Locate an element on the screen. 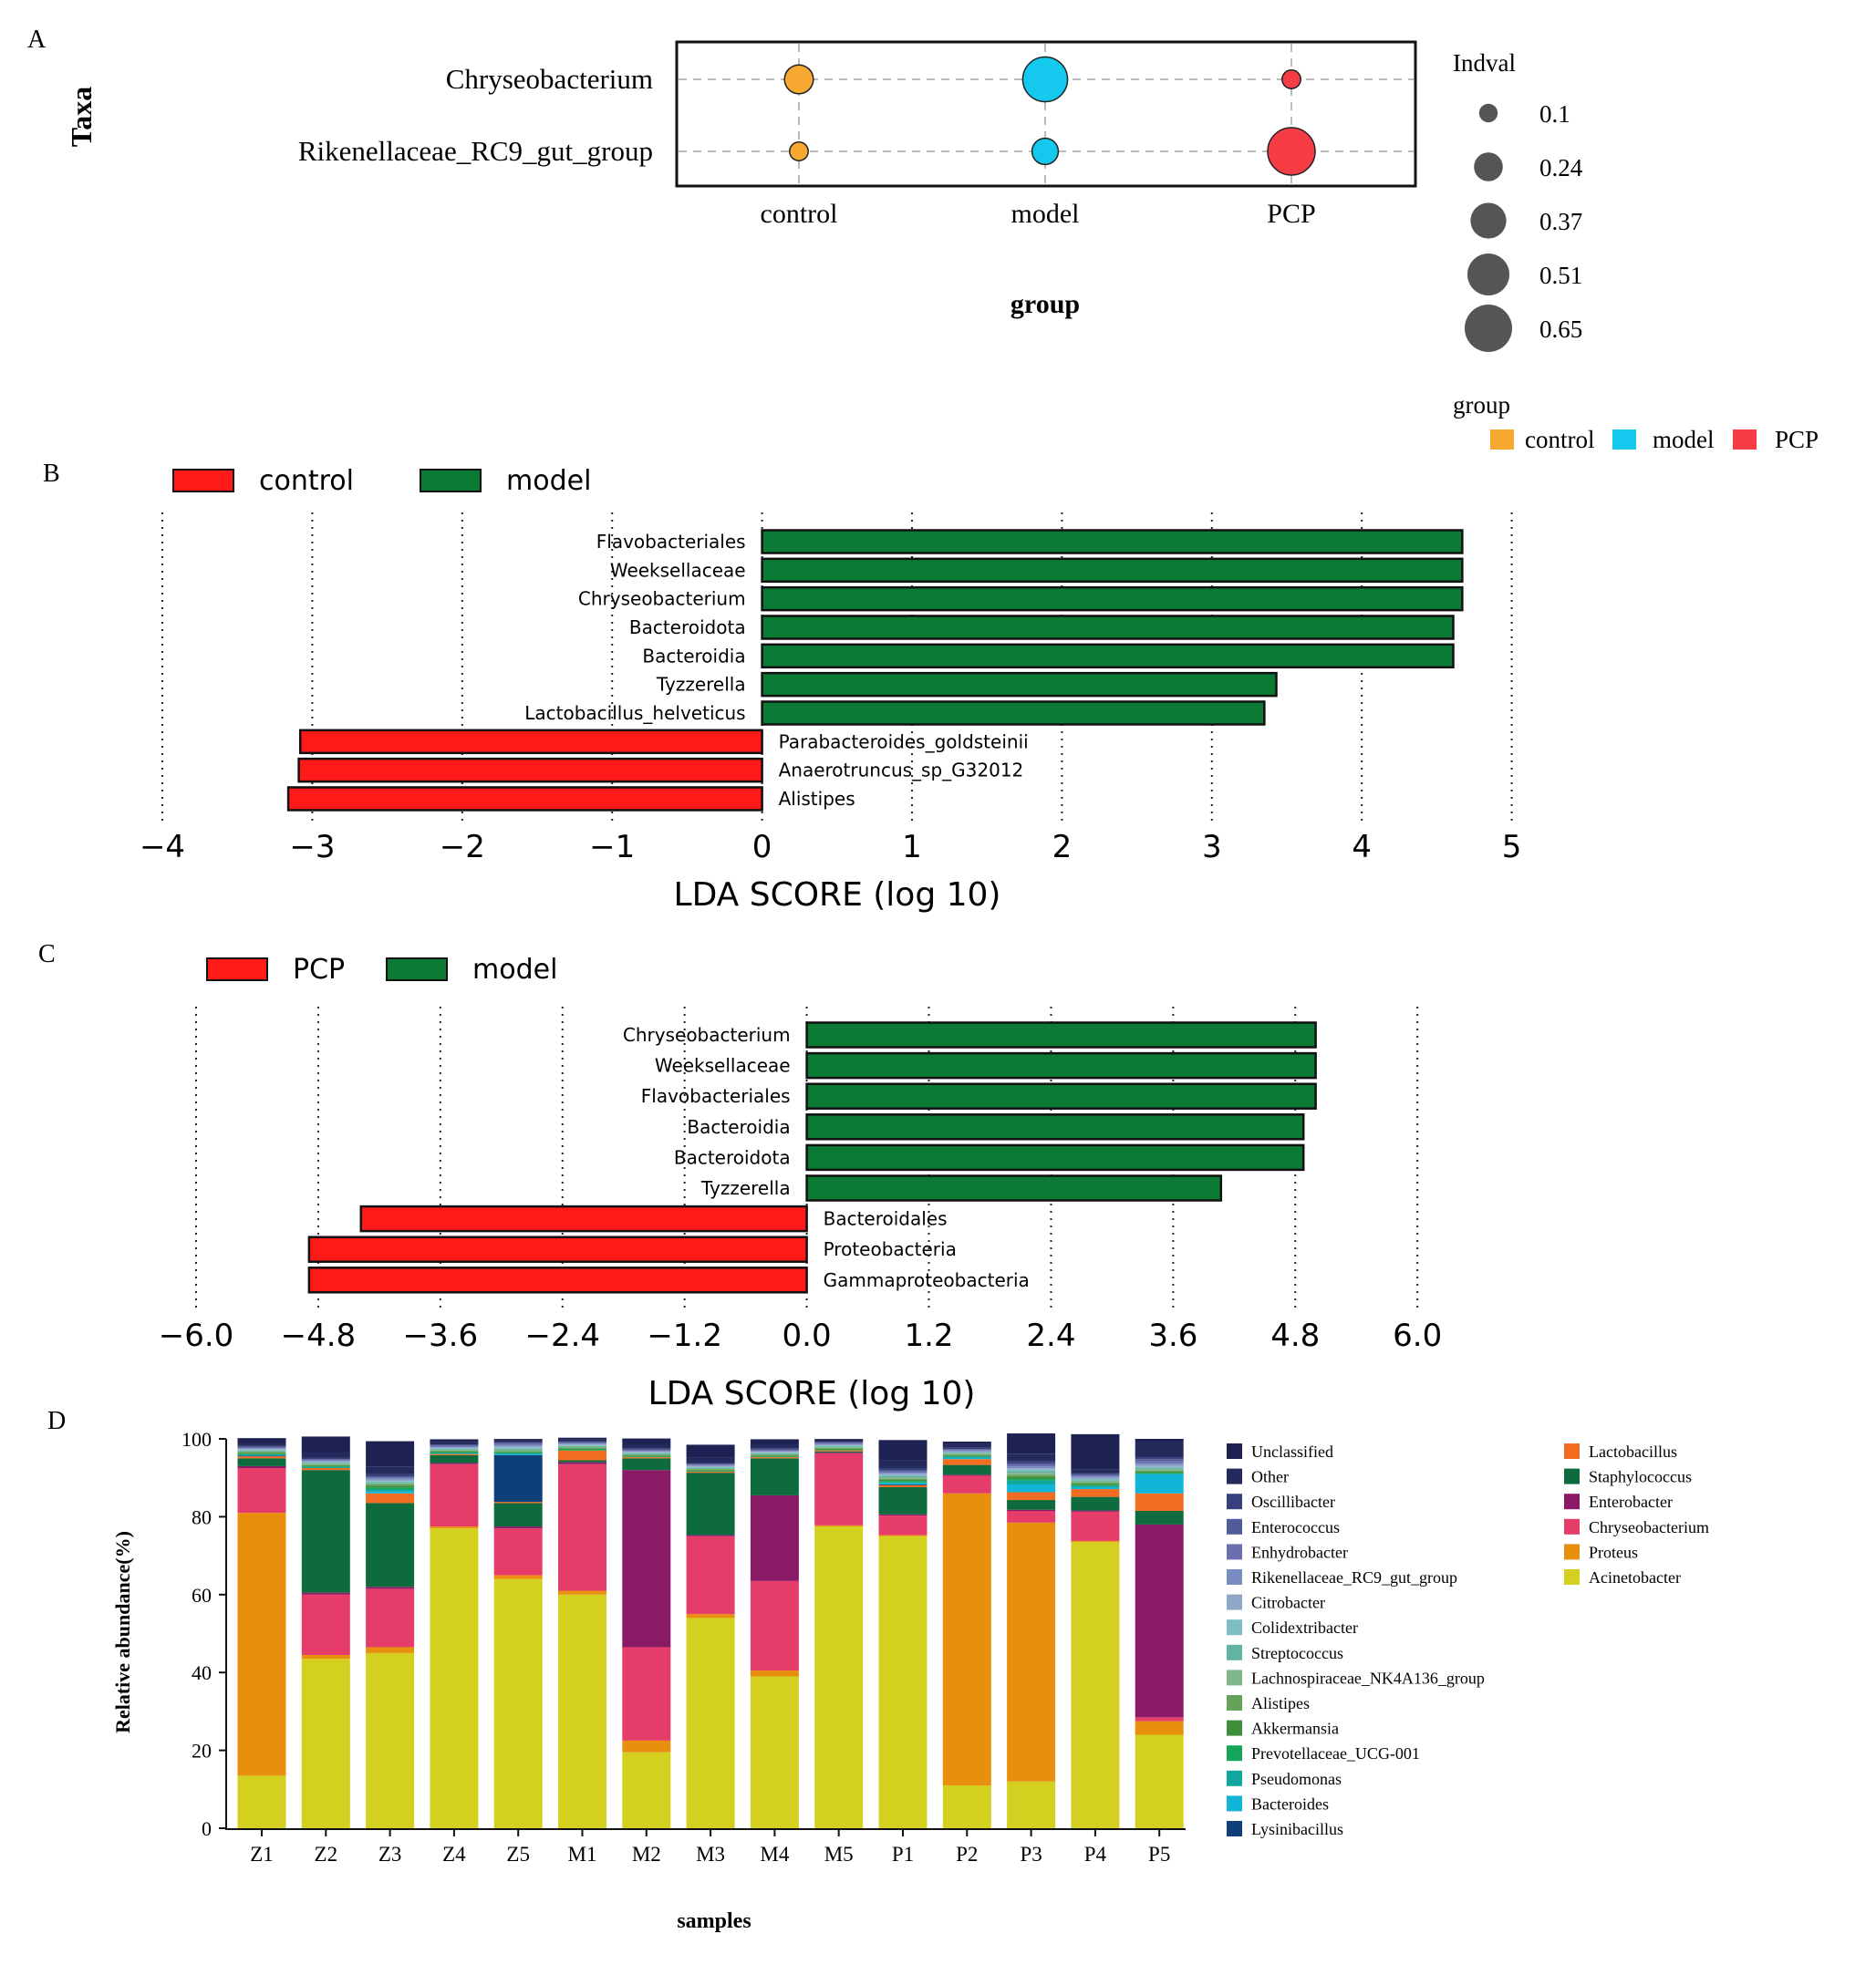  bar-p3-akkermansia is located at coordinates (1031, 1477).